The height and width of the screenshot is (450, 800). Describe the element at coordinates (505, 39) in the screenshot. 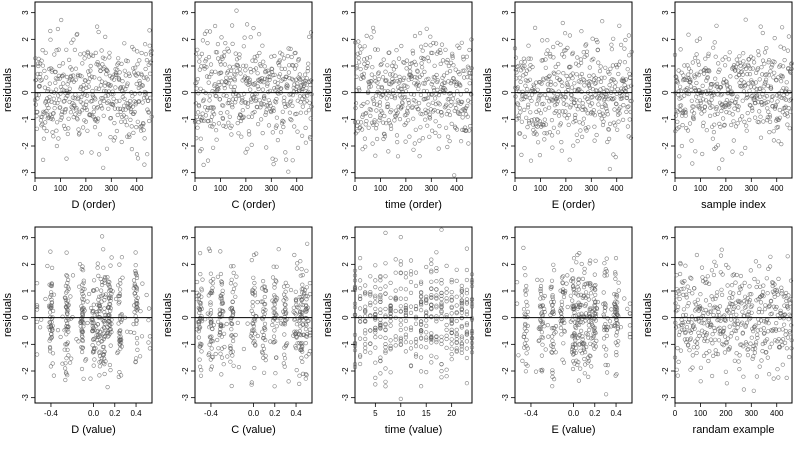

I see `y-tick-label: 2` at that location.